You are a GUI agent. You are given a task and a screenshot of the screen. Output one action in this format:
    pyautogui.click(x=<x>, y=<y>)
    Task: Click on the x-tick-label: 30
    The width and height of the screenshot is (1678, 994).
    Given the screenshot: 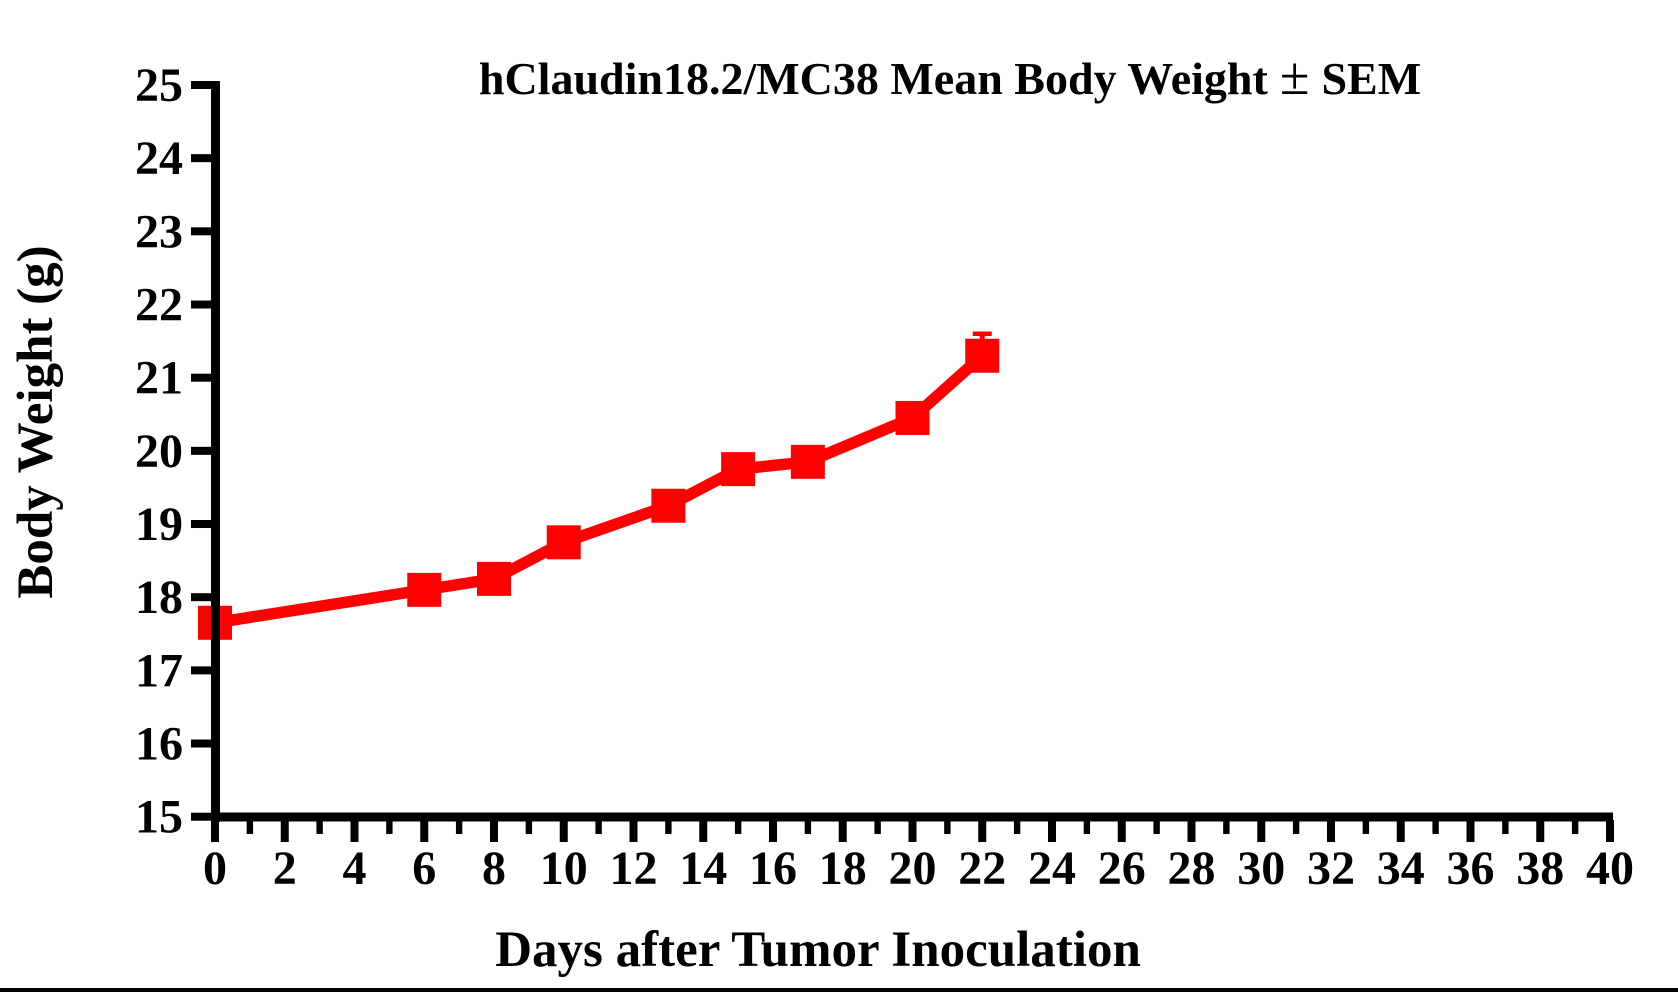 What is the action you would take?
    pyautogui.click(x=1261, y=868)
    